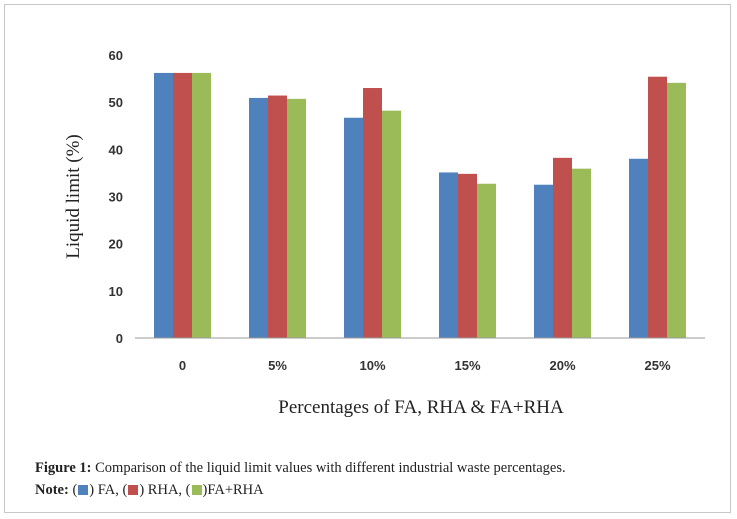 Image resolution: width=737 pixels, height=519 pixels. I want to click on figure-label: Figure 1:, so click(63, 468).